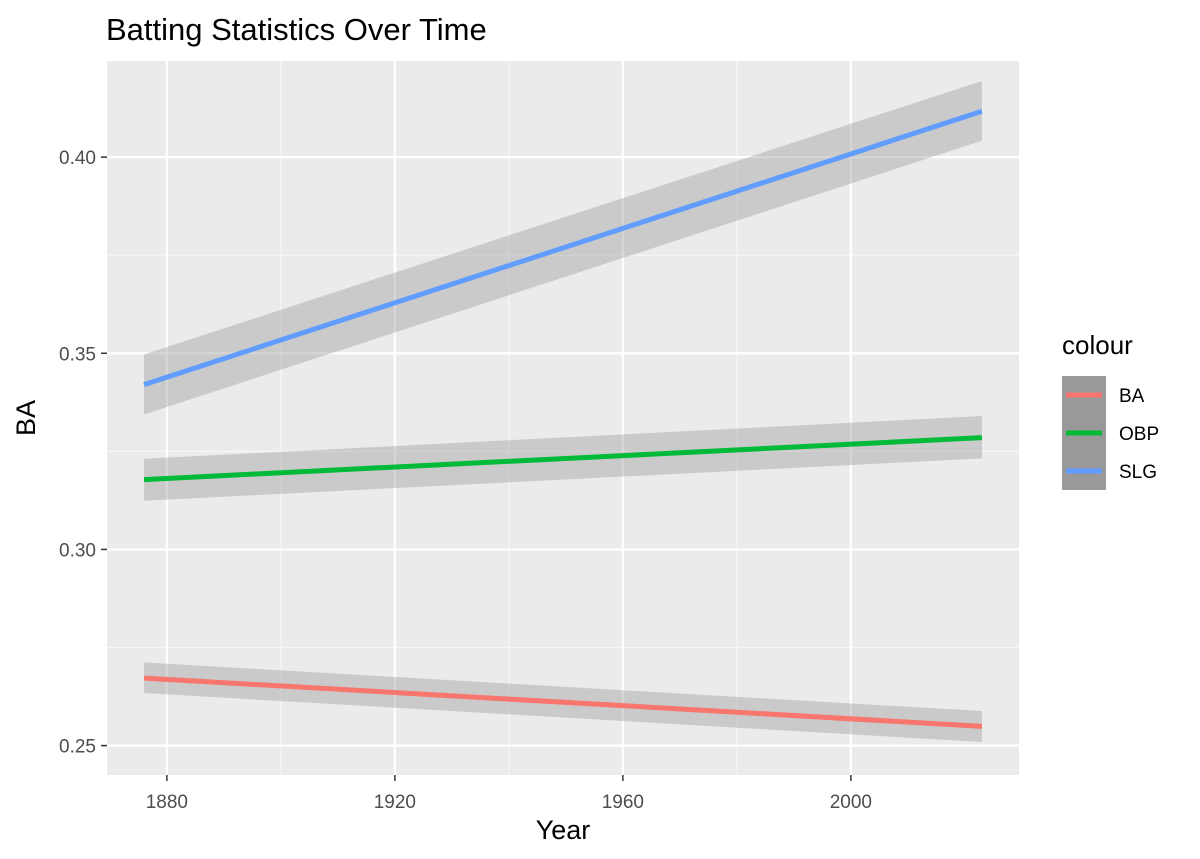  What do you see at coordinates (26, 418) in the screenshot?
I see `y-axis-title: BA` at bounding box center [26, 418].